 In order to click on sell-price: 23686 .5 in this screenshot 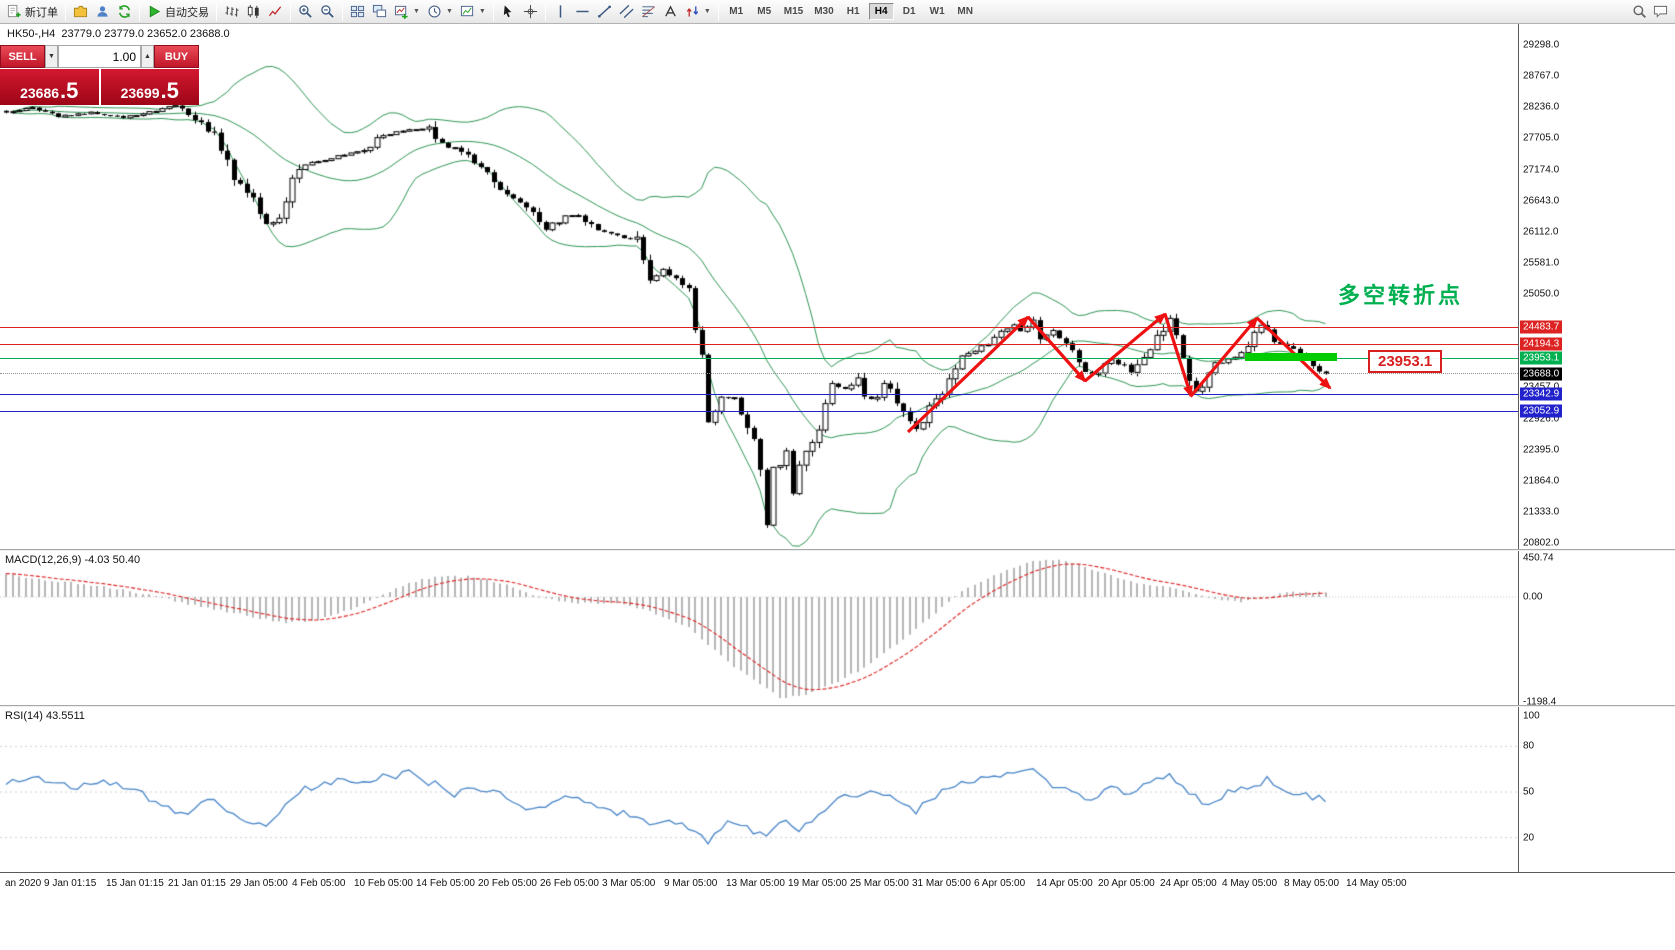, I will do `click(49, 87)`.